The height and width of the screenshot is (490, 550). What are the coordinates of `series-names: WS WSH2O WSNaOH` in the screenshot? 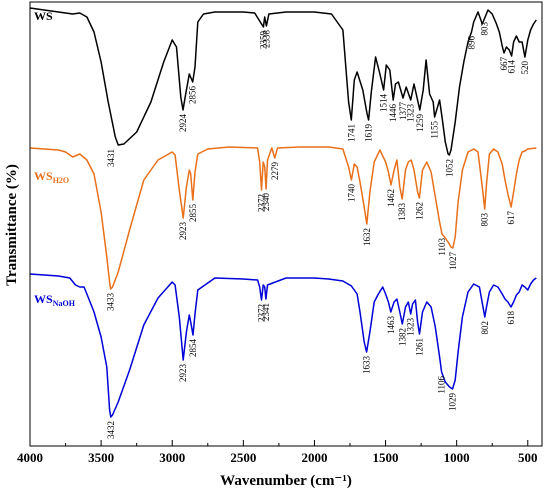 It's located at (55, 158).